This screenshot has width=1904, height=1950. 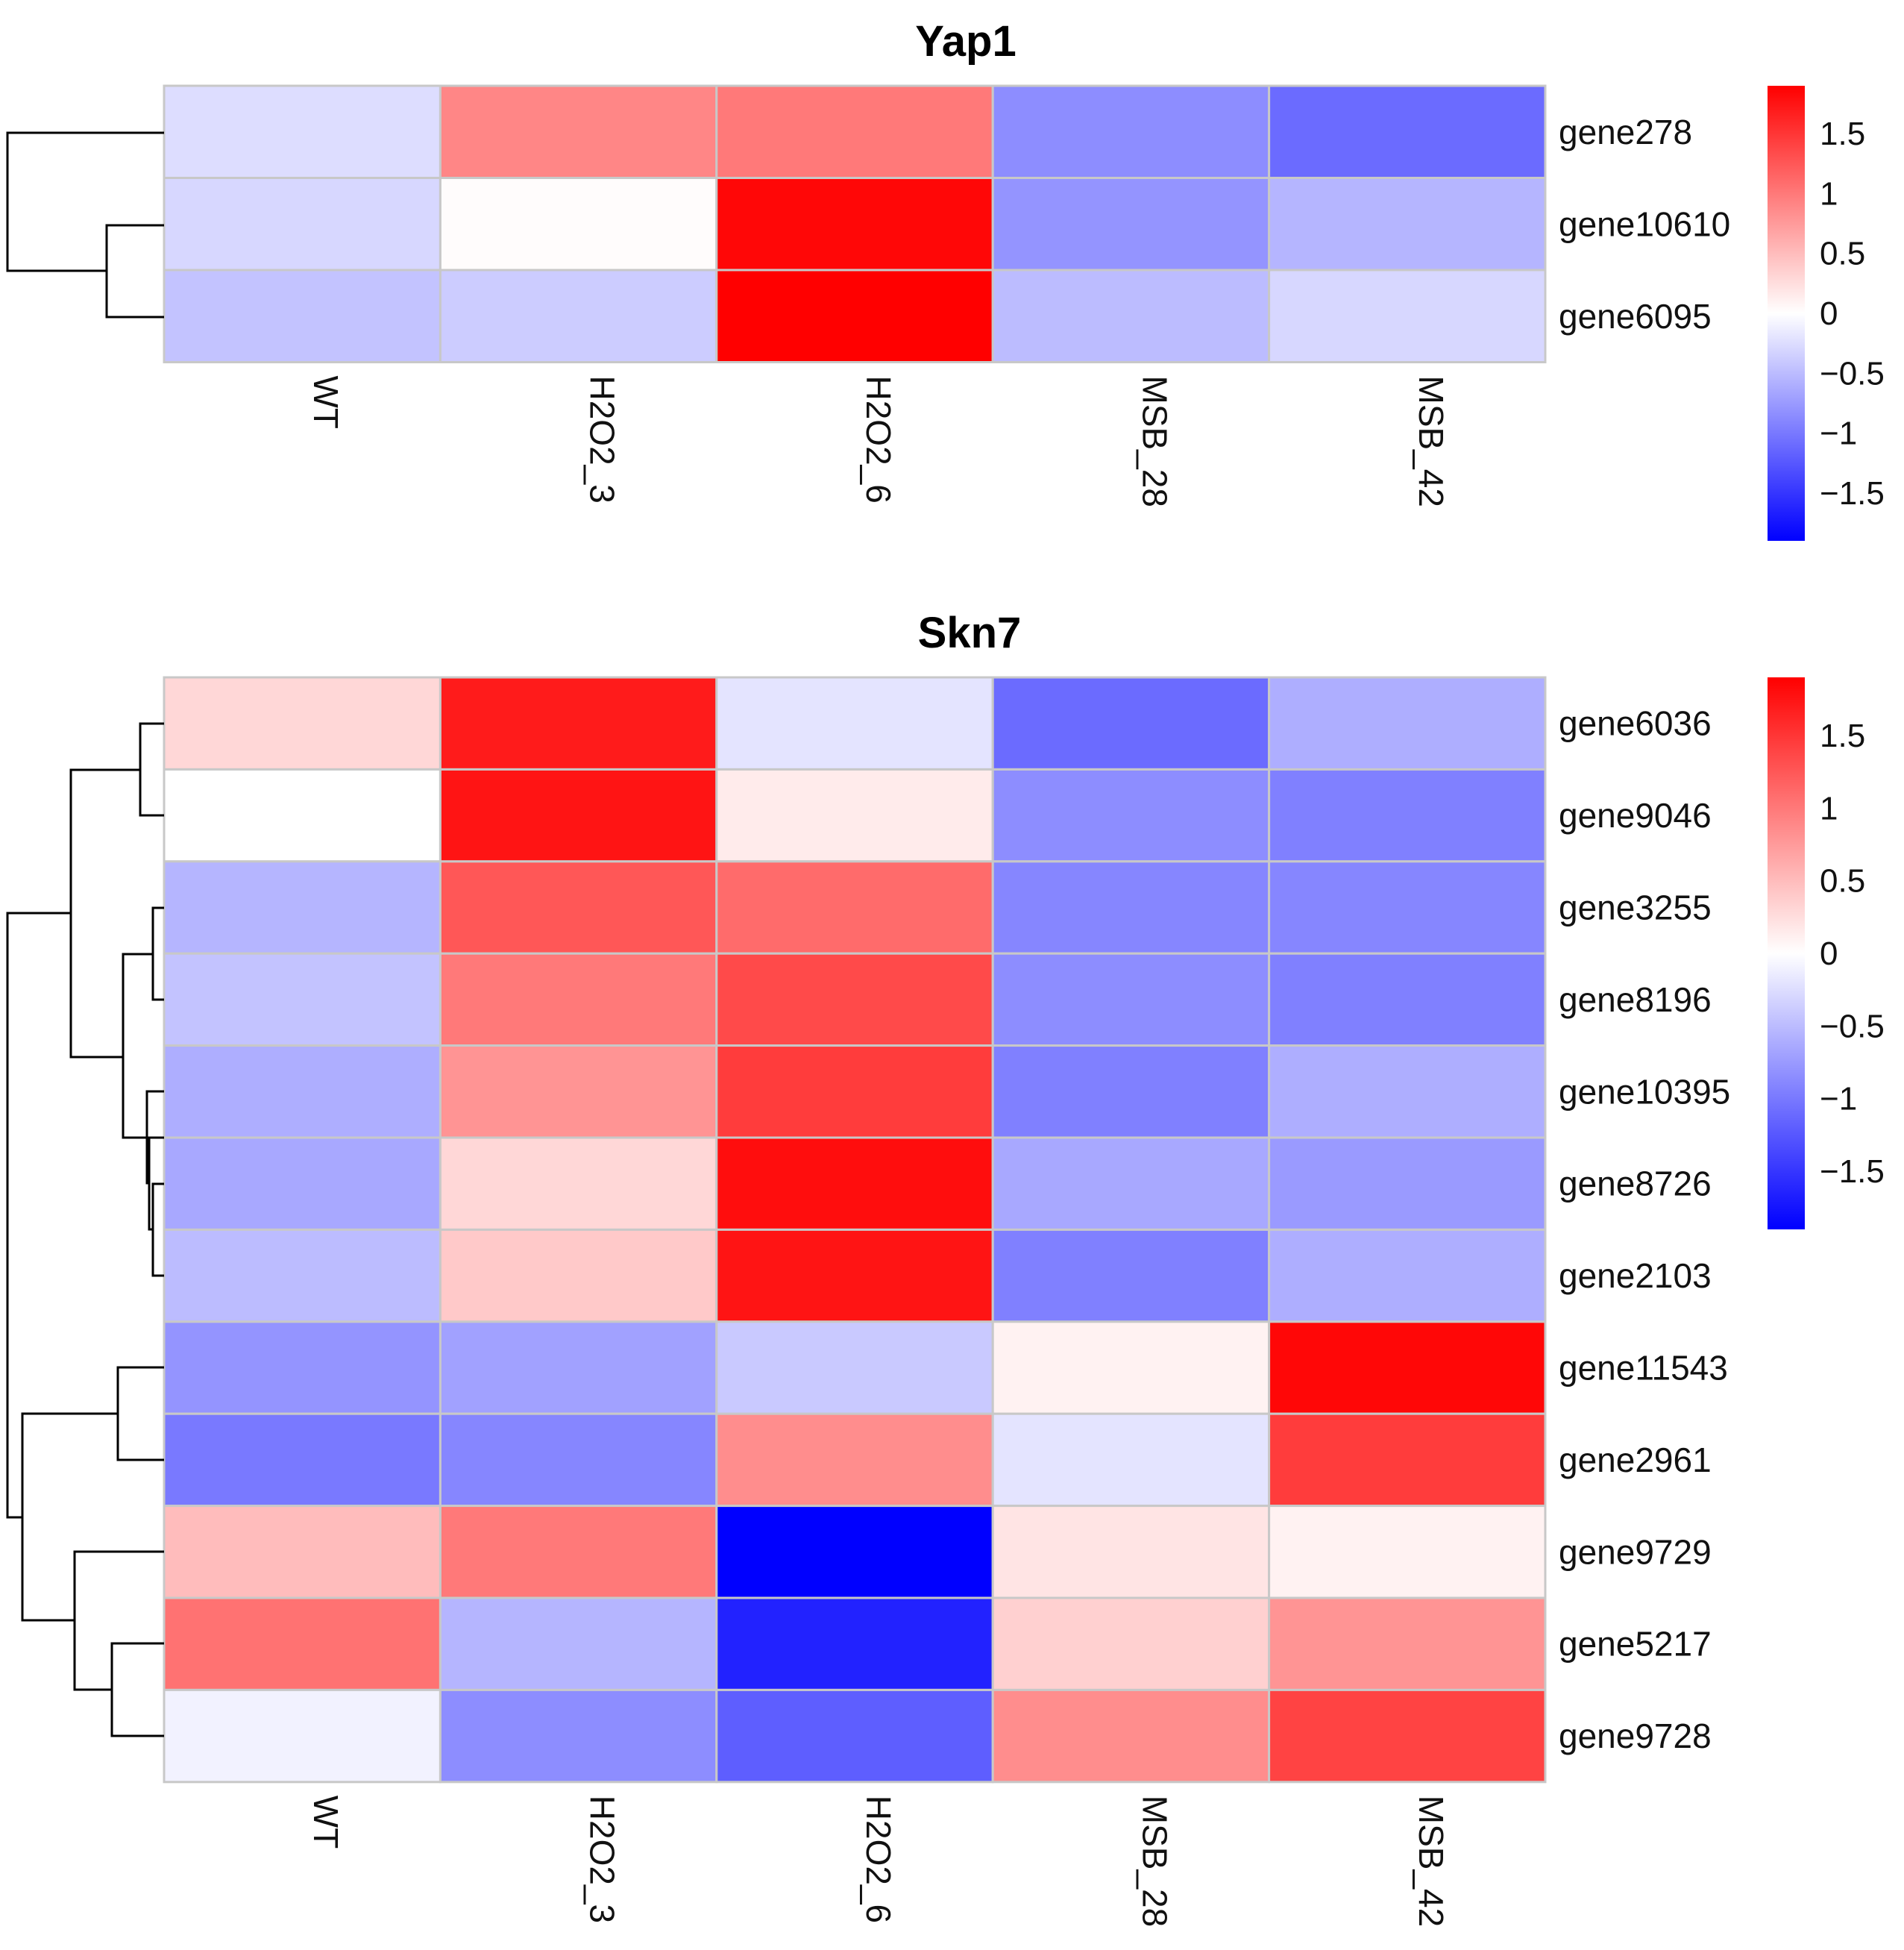 What do you see at coordinates (1154, 441) in the screenshot?
I see `column-label: MSB_28` at bounding box center [1154, 441].